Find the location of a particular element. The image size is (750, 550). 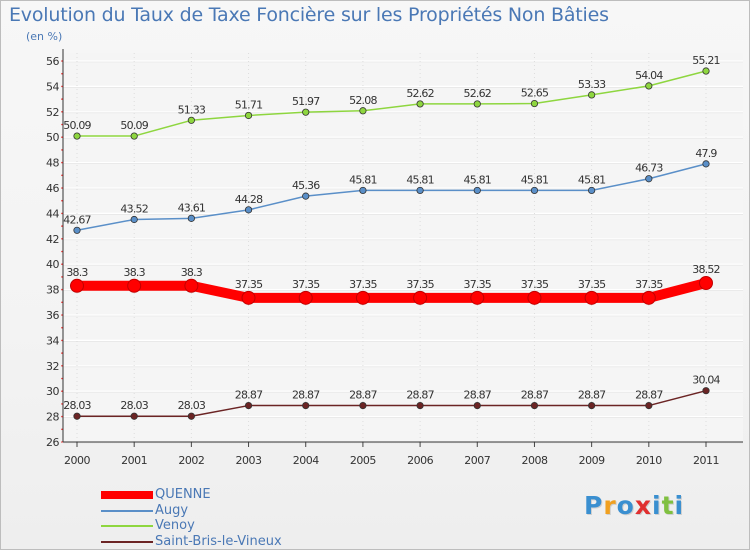

data-label: 52.65 is located at coordinates (535, 93).